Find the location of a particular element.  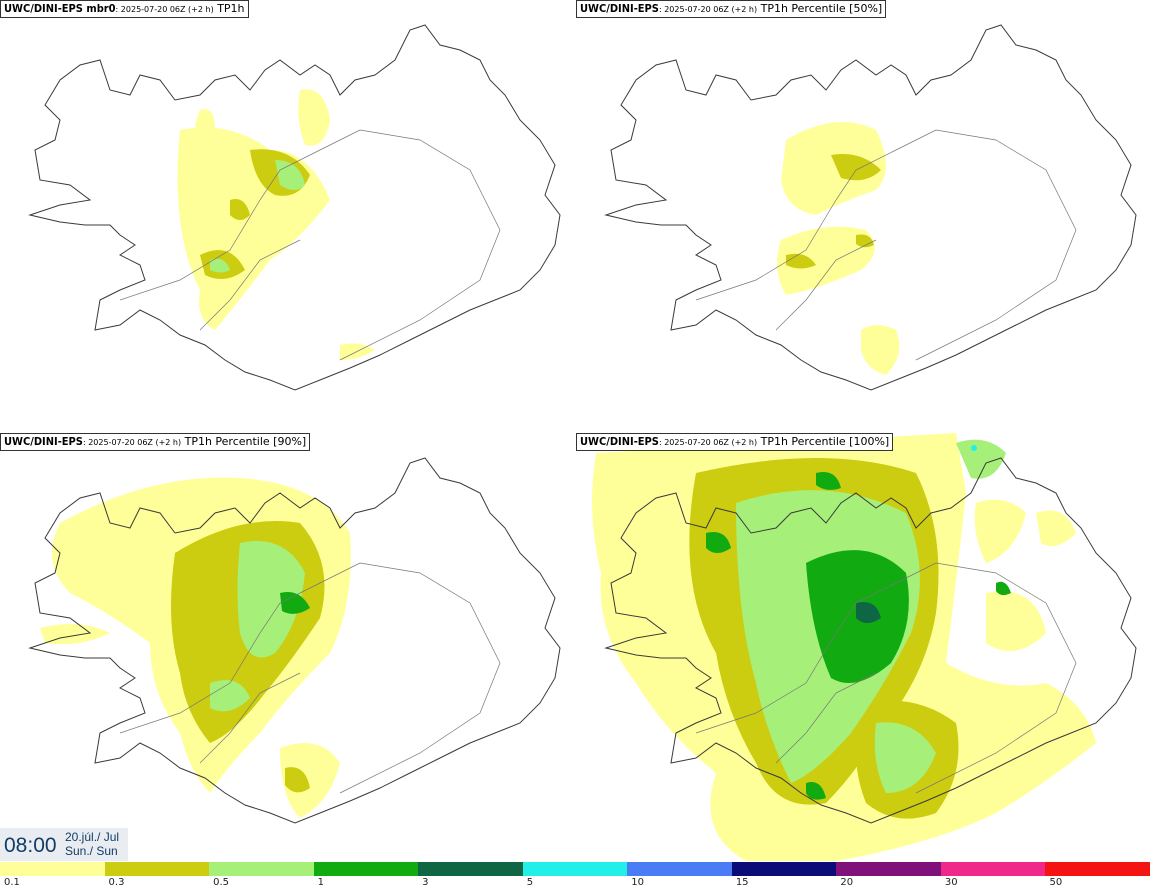

panel-field: TP1h Percentile [90%] is located at coordinates (245, 441).